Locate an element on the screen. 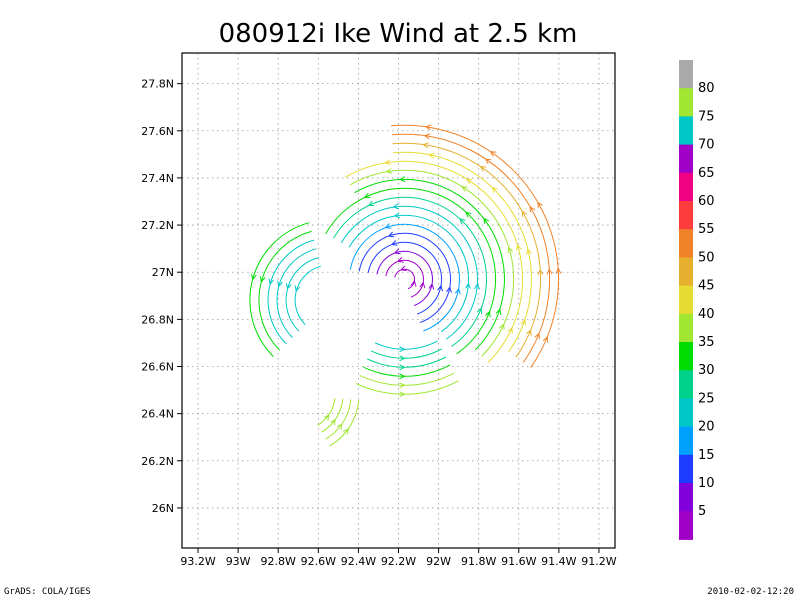  x-tick-label: 93W is located at coordinates (238, 561).